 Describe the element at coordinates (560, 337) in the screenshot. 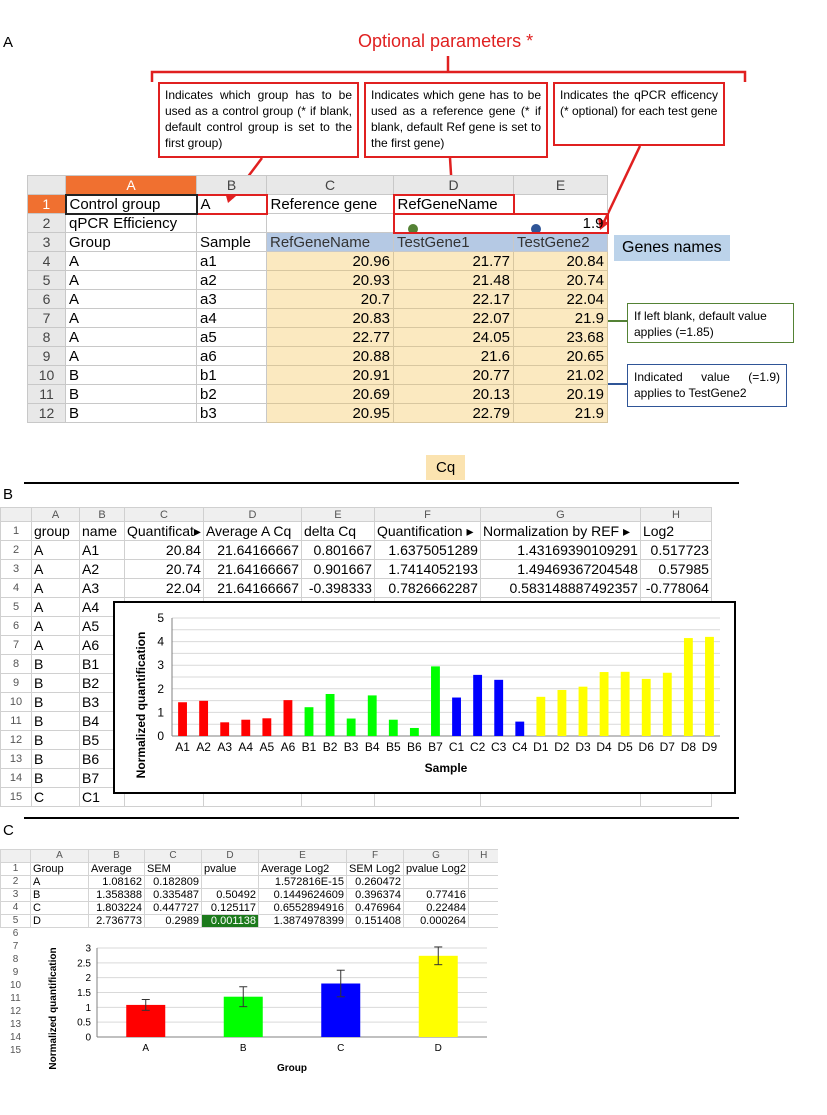

I see `cq-value-cell: 23.68` at that location.